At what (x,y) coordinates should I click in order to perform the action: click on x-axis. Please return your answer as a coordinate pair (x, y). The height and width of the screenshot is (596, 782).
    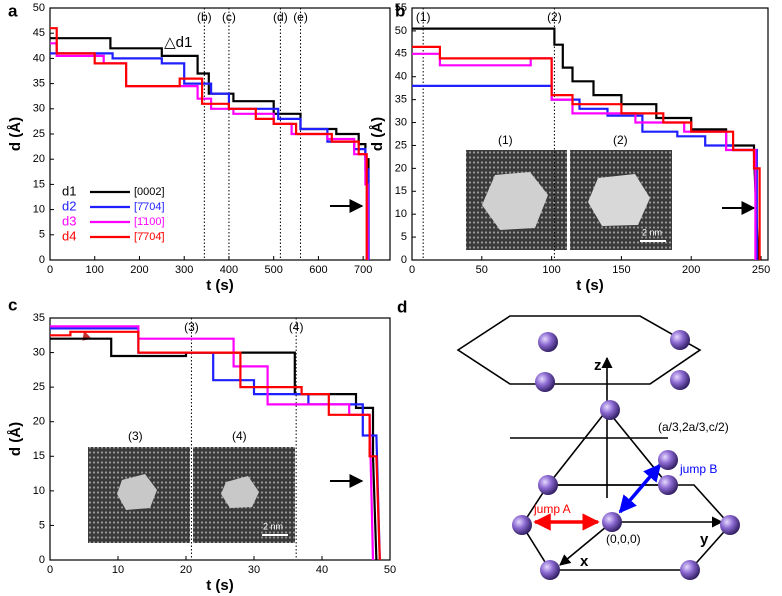
    Looking at the image, I should click on (586, 543).